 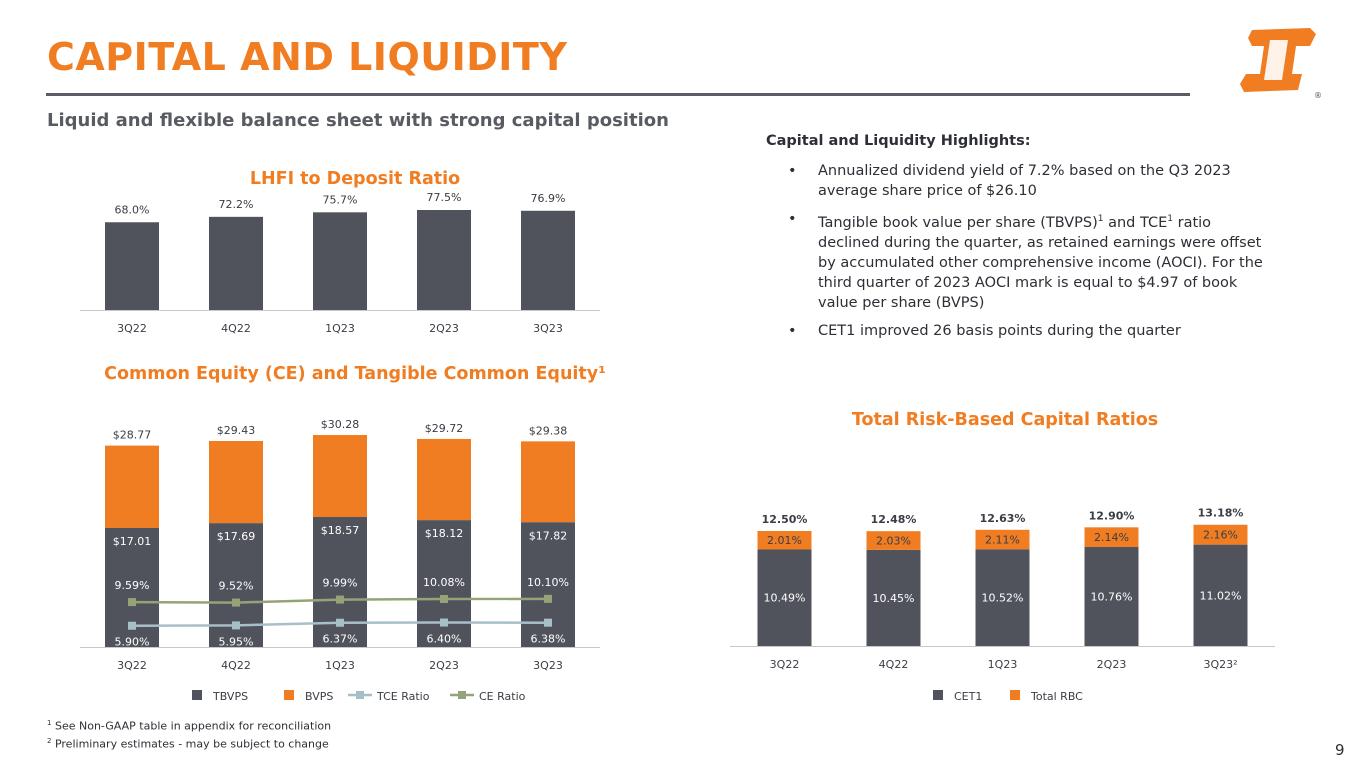 What do you see at coordinates (132, 541) in the screenshot?
I see `tbvps-label: $17.01` at bounding box center [132, 541].